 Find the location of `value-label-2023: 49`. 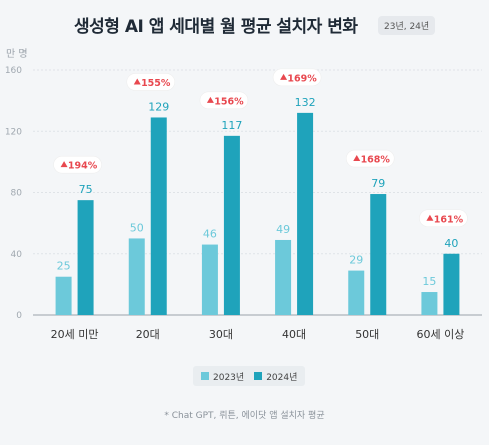

value-label-2023: 49 is located at coordinates (283, 229).